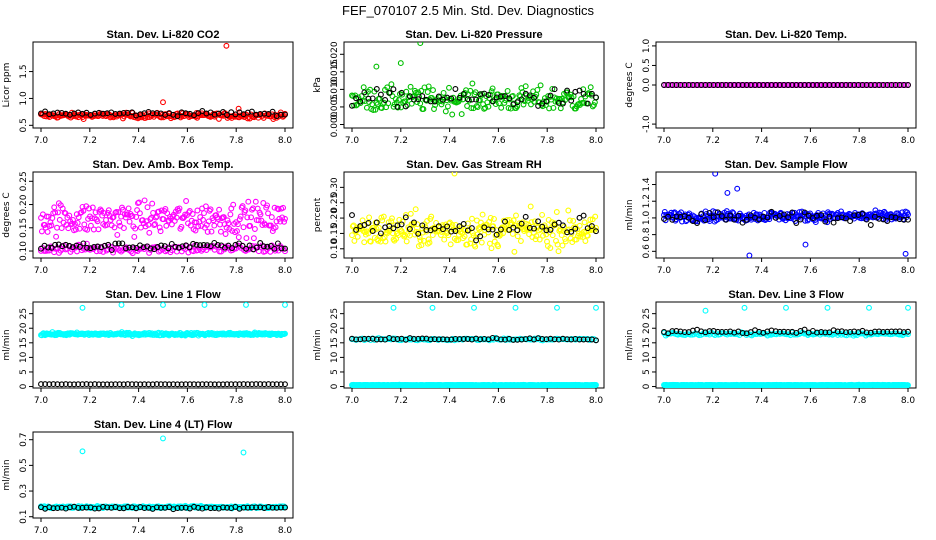 This screenshot has width=936, height=540. What do you see at coordinates (163, 345) in the screenshot?
I see `points-line1-flow` at bounding box center [163, 345].